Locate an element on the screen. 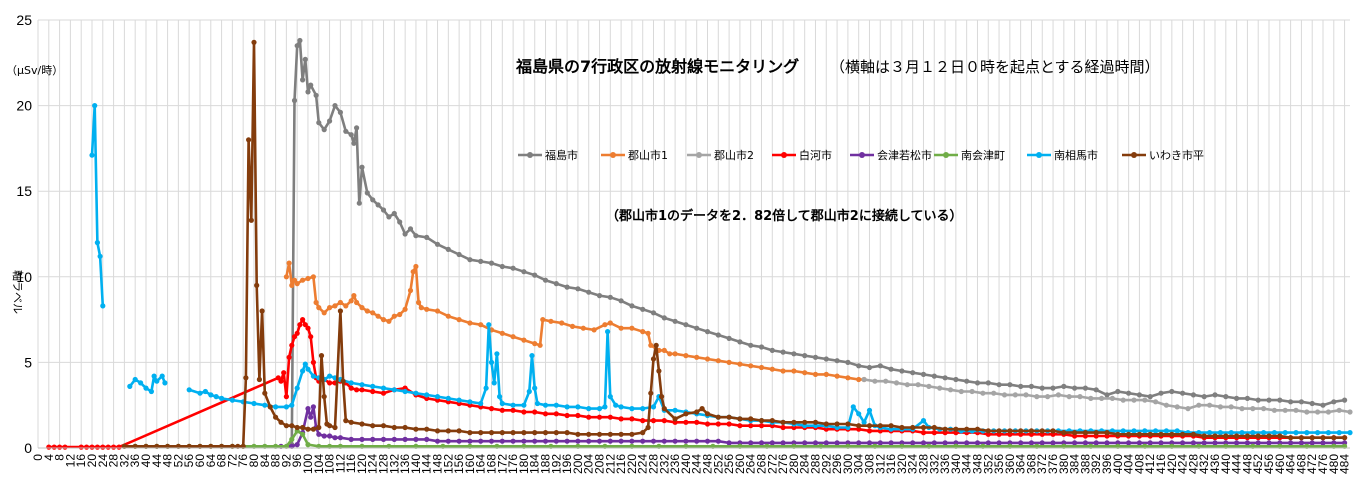 The image size is (1355, 494). x-tick-label: 12 is located at coordinates (70, 461).